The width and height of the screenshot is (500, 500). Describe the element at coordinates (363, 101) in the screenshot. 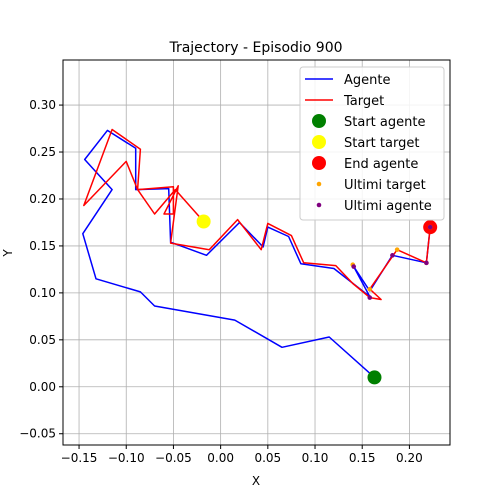

I see `legend-label: Target` at that location.